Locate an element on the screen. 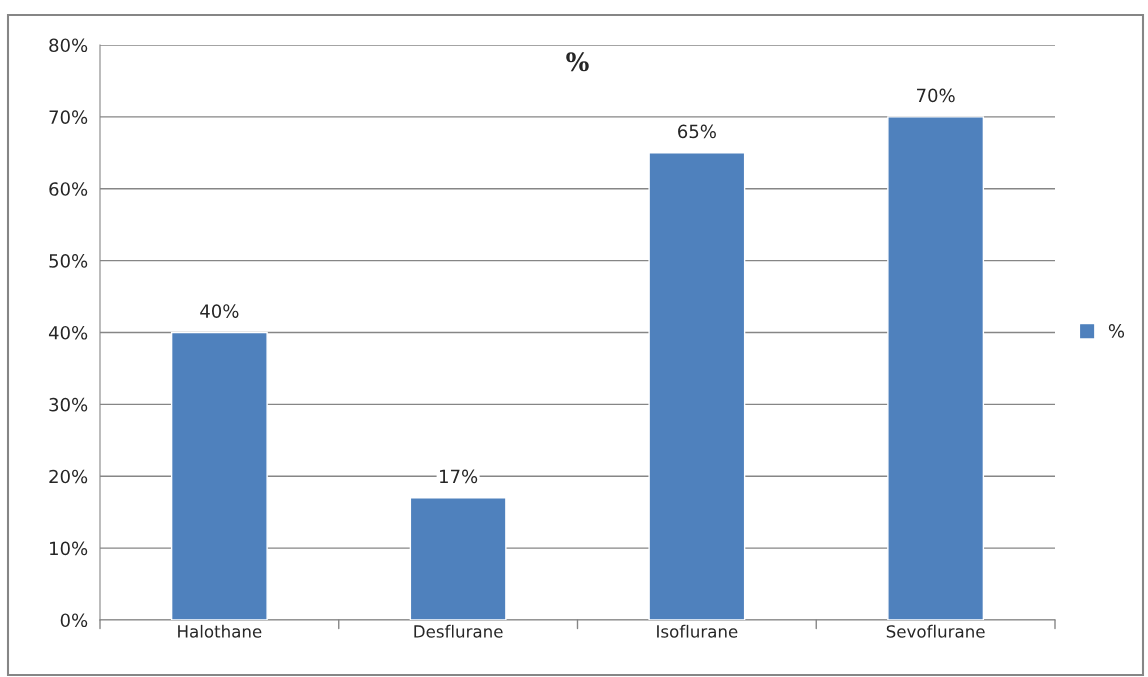 This screenshot has height=677, width=1148. x-tick-label: Desflurane is located at coordinates (458, 631).